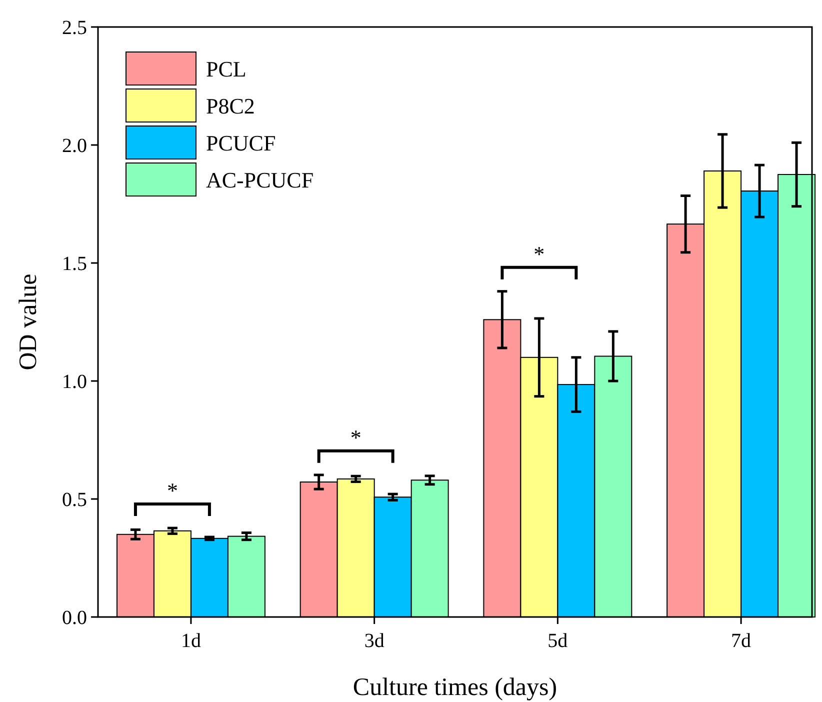 This screenshot has height=702, width=822. What do you see at coordinates (74, 618) in the screenshot?
I see `y-tick-label: 0.0` at bounding box center [74, 618].